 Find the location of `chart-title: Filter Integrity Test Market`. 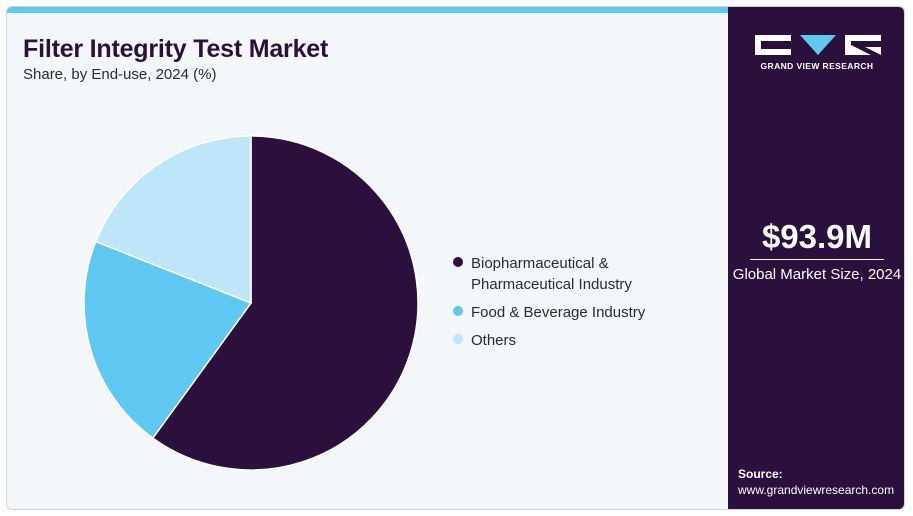

chart-title: Filter Integrity Test Market is located at coordinates (176, 49).